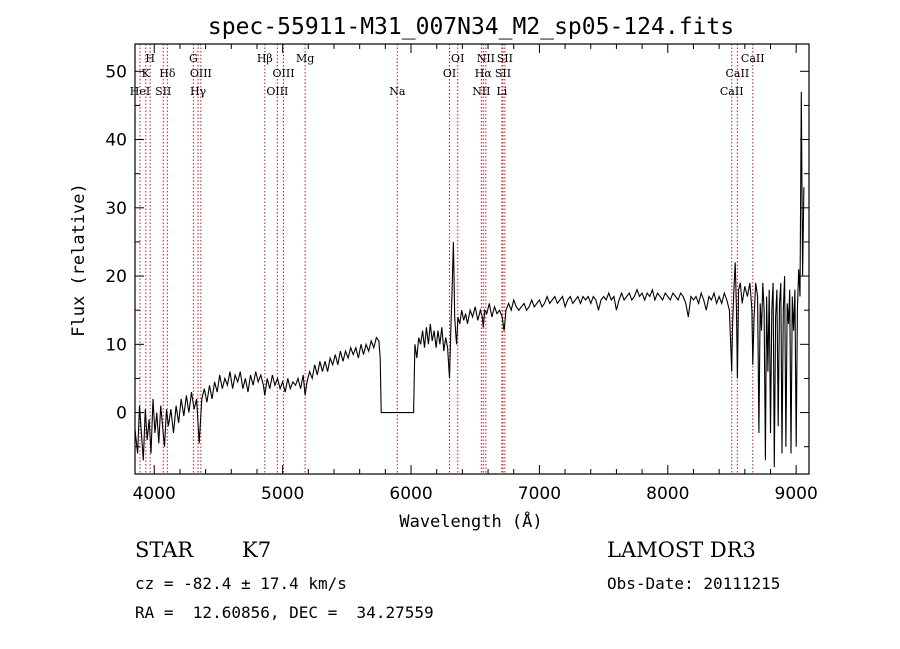  Describe the element at coordinates (121, 414) in the screenshot. I see `y-tick-label: 0` at that location.